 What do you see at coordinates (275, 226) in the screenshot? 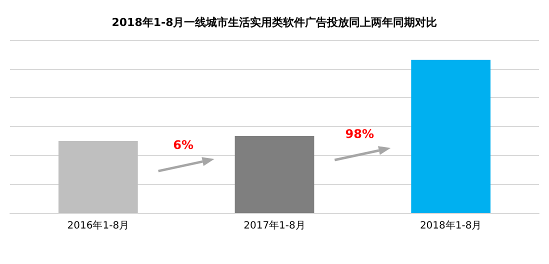
I see `x-tick-label: 2017年1-8月` at bounding box center [275, 226].